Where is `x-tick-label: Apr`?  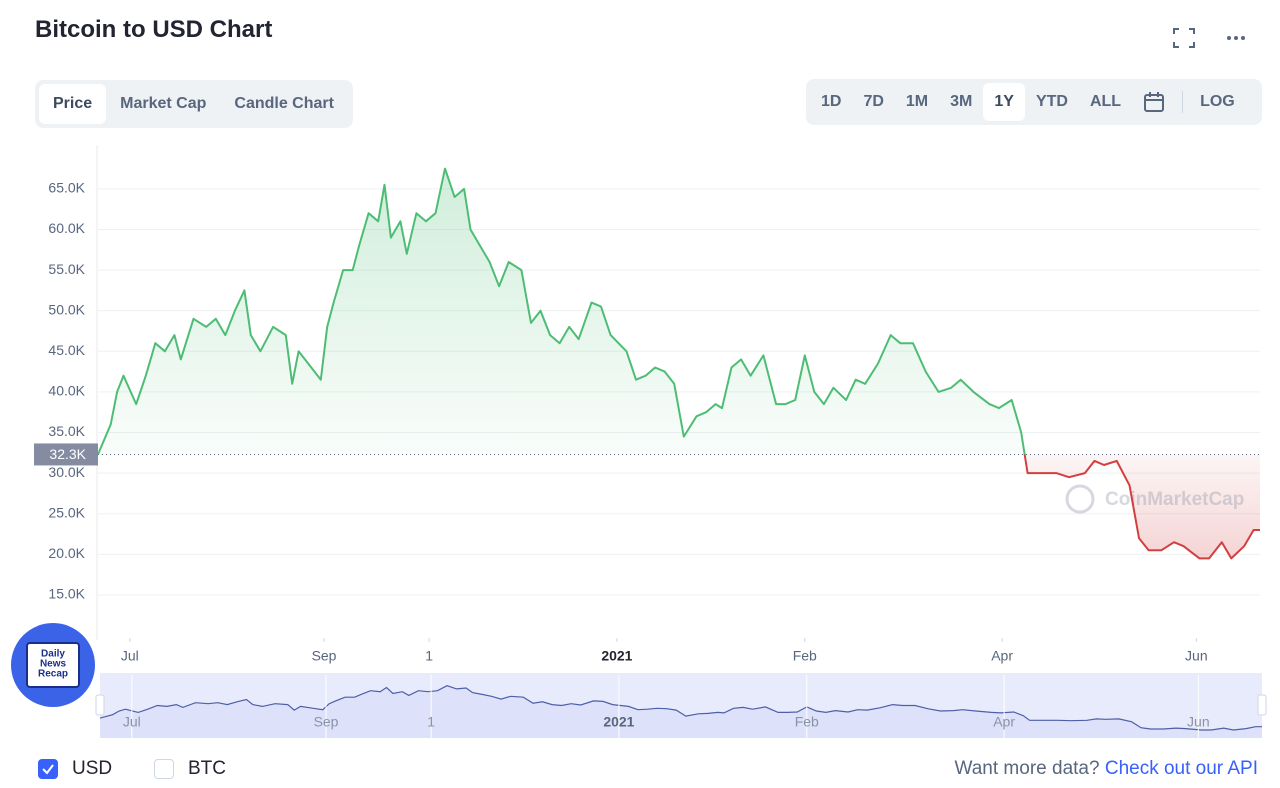
x-tick-label: Apr is located at coordinates (1002, 656).